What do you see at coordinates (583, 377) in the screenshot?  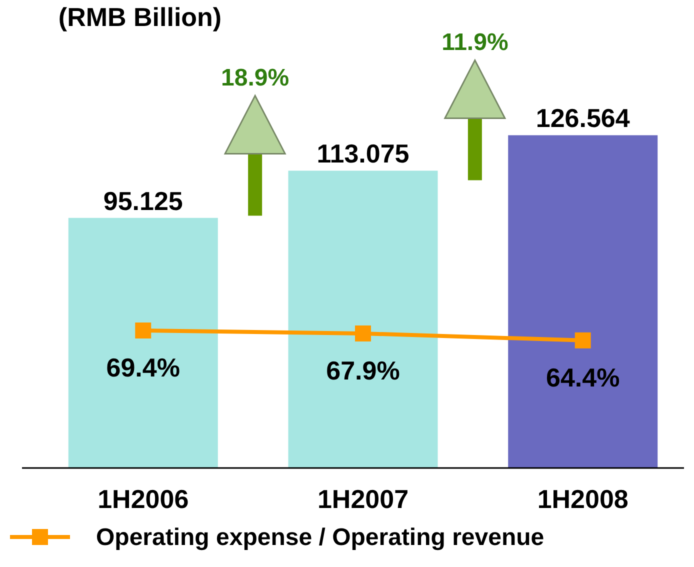 I see `data-label: 64.4%` at bounding box center [583, 377].